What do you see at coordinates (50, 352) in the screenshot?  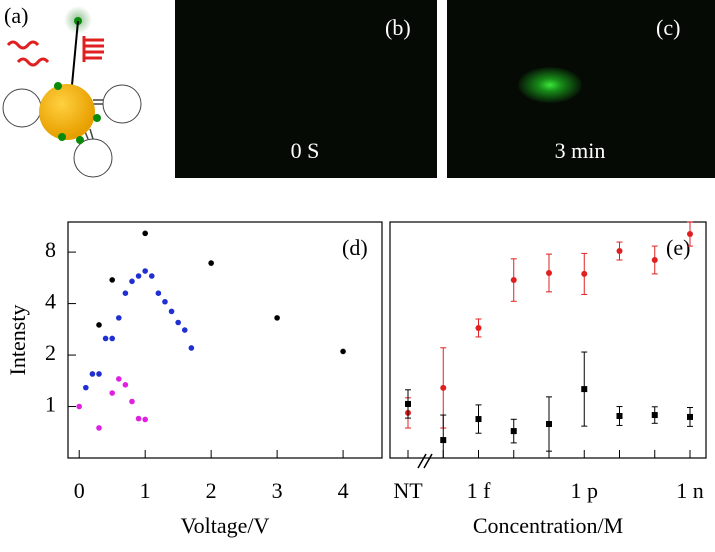 I see `y-tick-label: 2` at bounding box center [50, 352].